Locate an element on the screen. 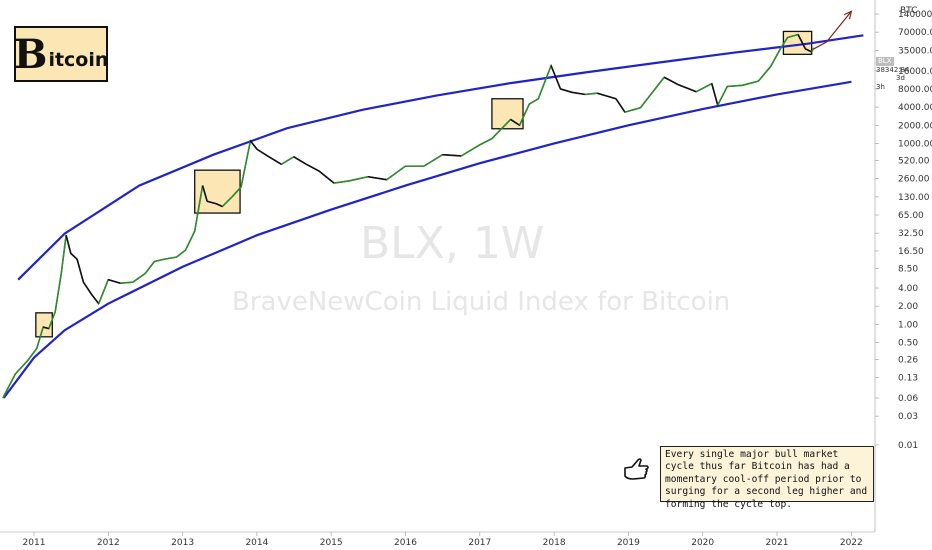 Image resolution: width=932 pixels, height=550 pixels. y-tick-label: 2.00 is located at coordinates (908, 307).